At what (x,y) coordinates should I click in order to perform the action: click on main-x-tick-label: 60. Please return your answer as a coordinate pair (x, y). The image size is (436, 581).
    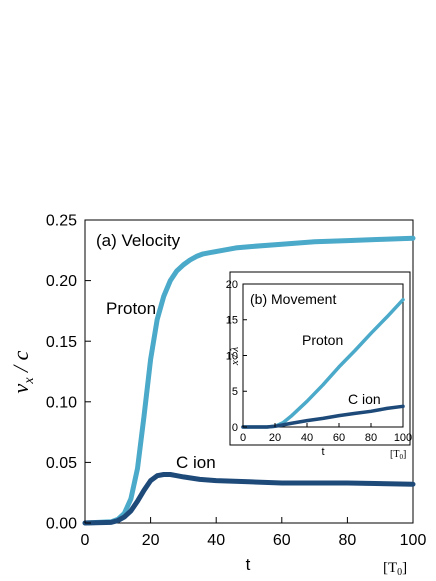
    Looking at the image, I should click on (282, 540).